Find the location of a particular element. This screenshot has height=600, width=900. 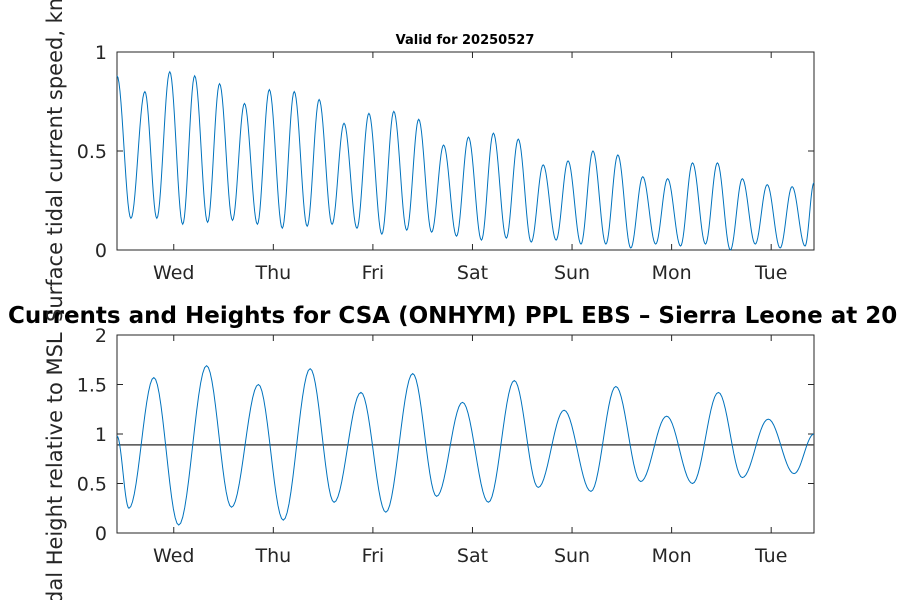

tidal-height-x-tick-label: Fri is located at coordinates (373, 556).